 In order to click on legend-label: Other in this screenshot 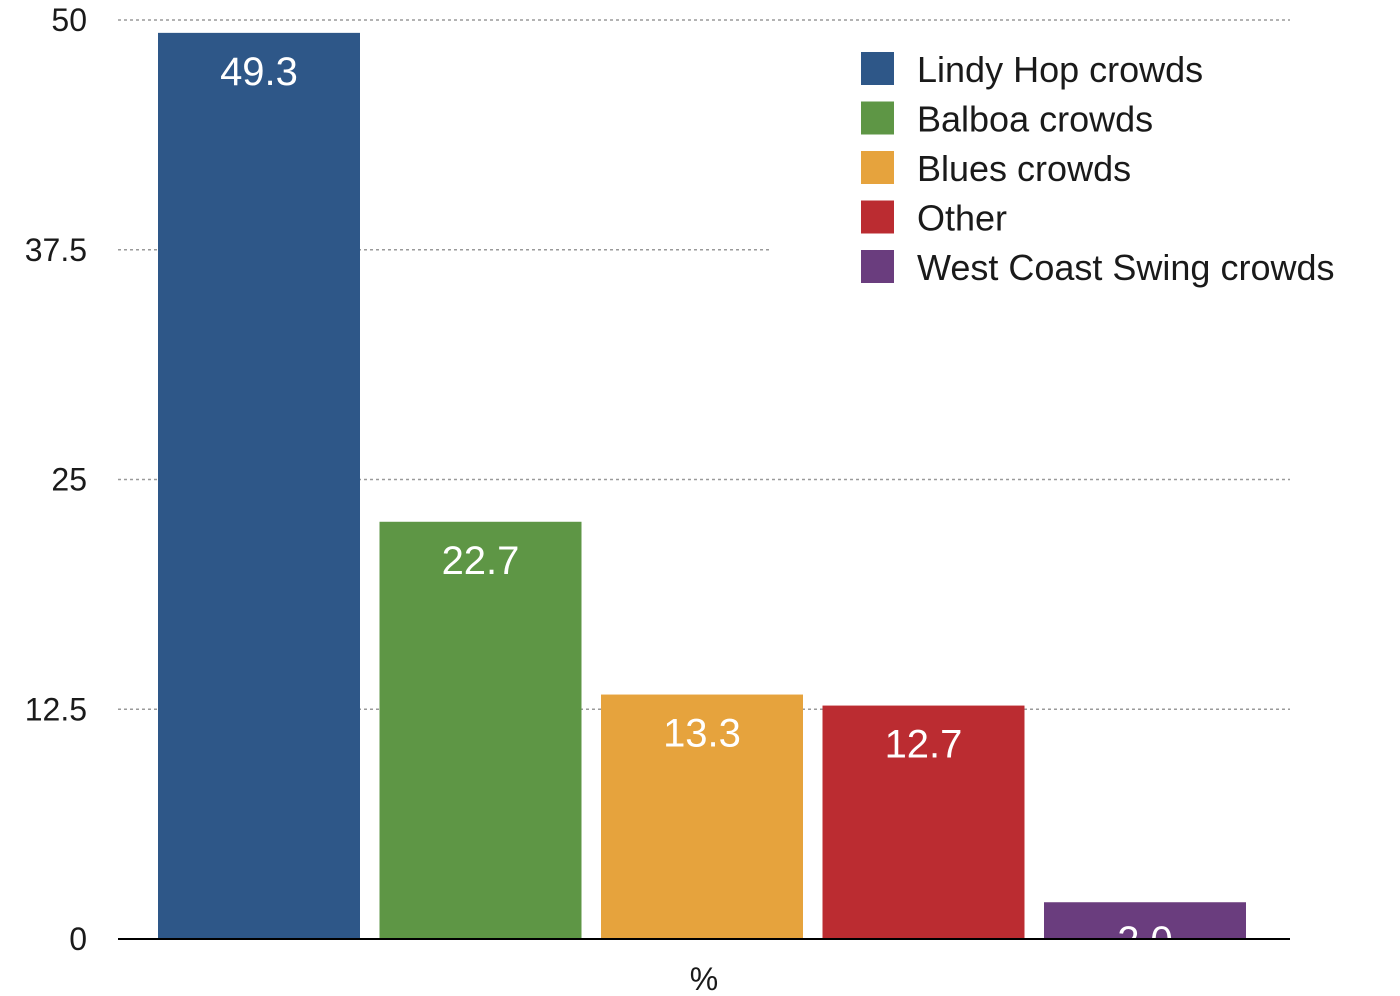, I will do `click(962, 218)`.